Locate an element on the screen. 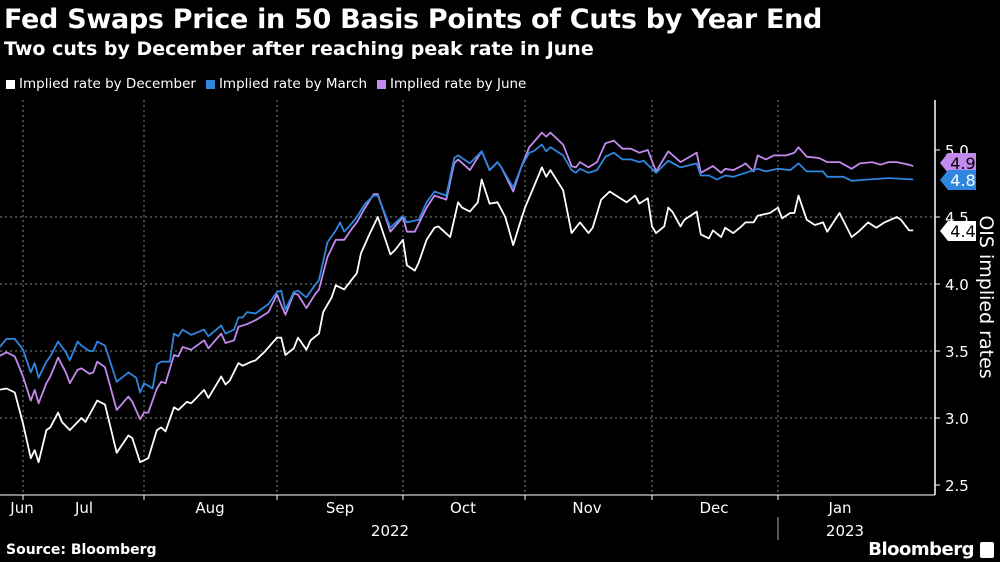 The image size is (1000, 562). legend-label: Implied rate by June is located at coordinates (458, 84).